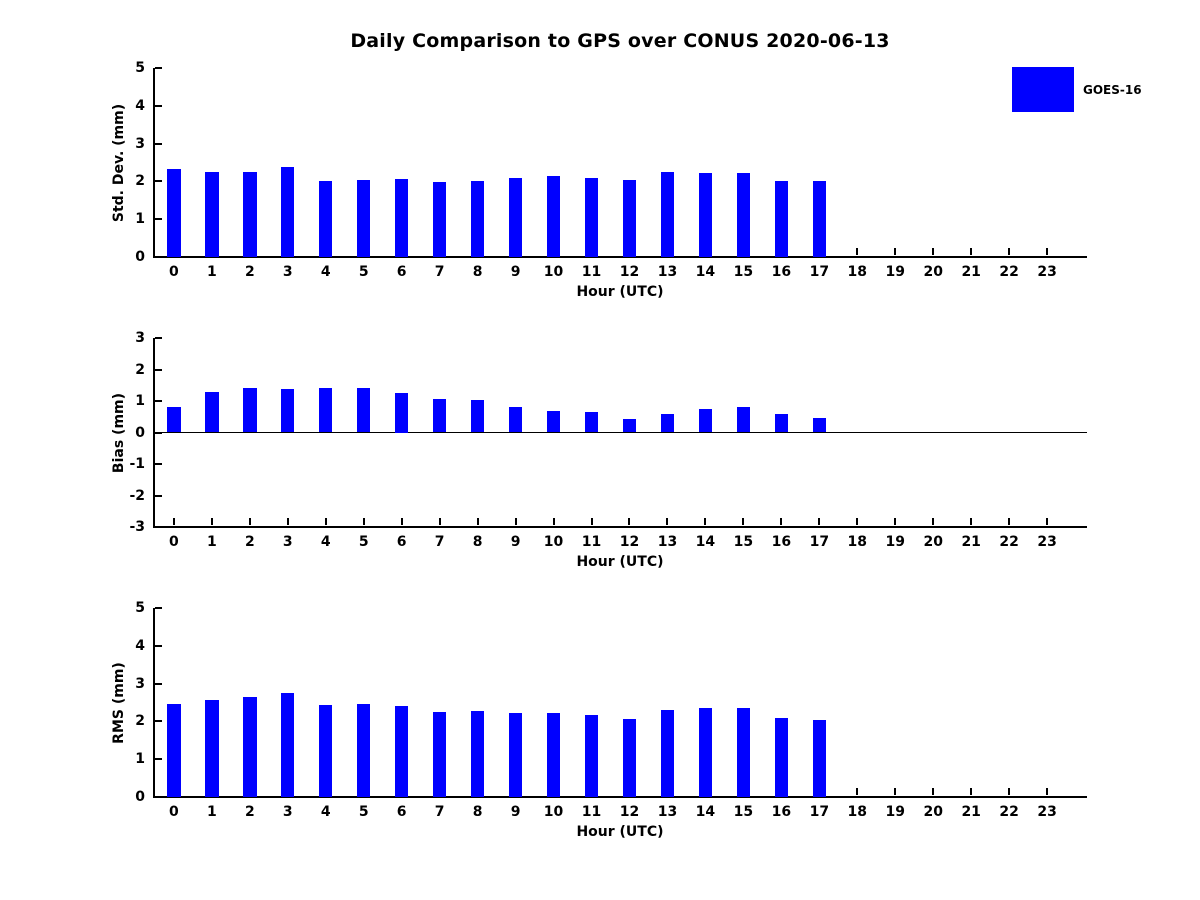 Image resolution: width=1200 pixels, height=900 pixels. I want to click on x-tick-label: 5, so click(363, 812).